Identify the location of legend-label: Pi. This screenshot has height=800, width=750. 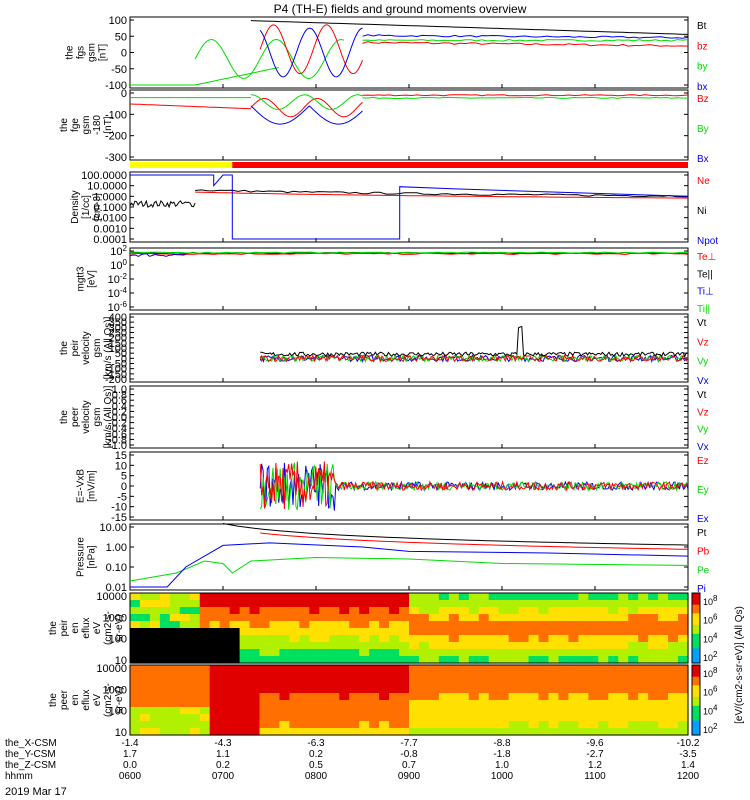
(701, 589).